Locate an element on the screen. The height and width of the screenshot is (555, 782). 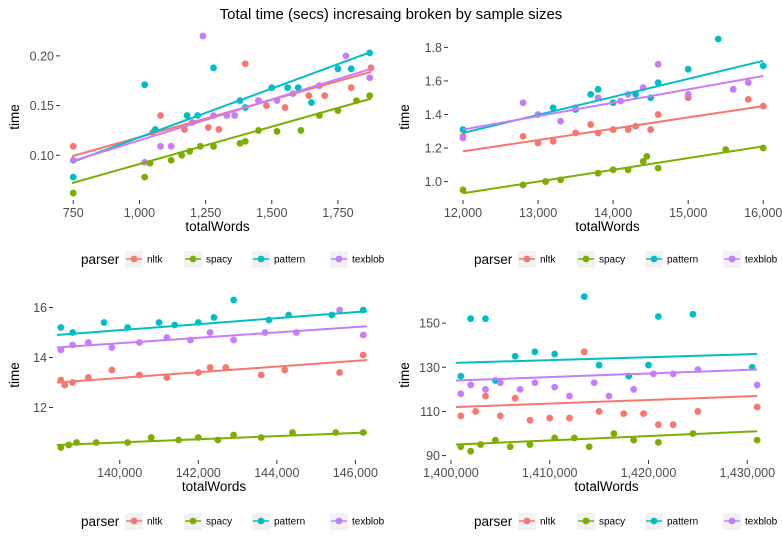
trend-line-nltk is located at coordinates (613, 129).